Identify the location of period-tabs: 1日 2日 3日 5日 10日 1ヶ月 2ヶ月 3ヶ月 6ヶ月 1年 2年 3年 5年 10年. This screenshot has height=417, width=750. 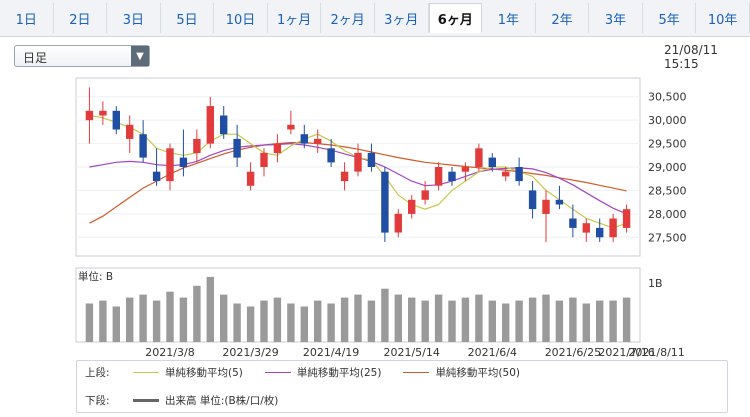
(375, 18).